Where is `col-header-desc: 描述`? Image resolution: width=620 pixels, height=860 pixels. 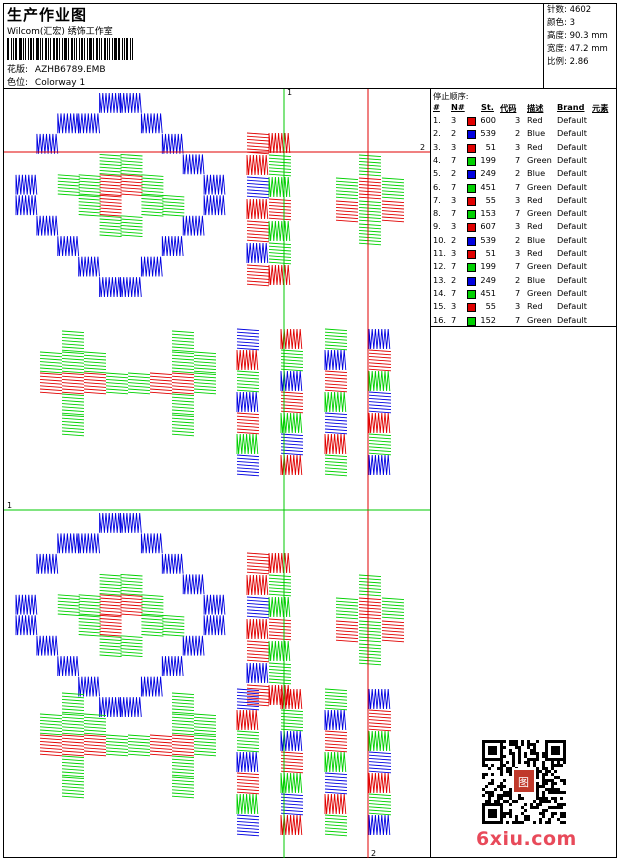
col-header-desc: 描述 is located at coordinates (535, 108).